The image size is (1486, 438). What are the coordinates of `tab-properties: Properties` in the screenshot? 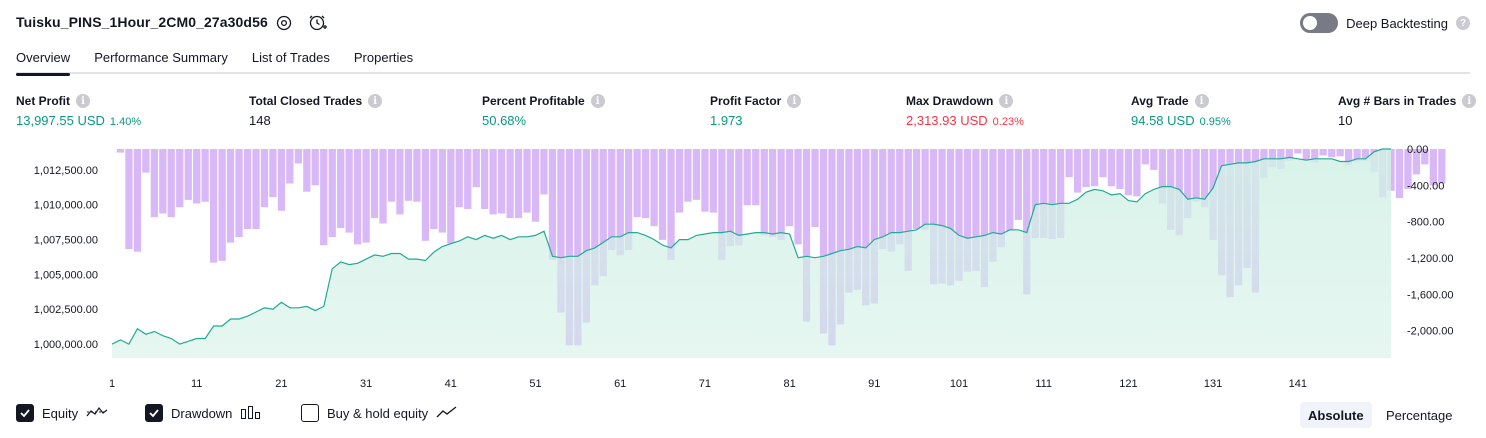 It's located at (383, 57).